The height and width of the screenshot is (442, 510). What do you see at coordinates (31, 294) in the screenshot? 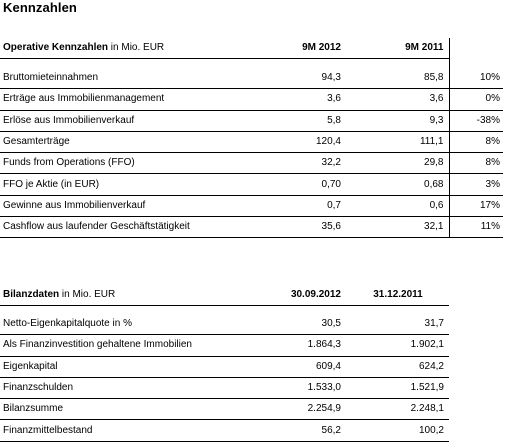
I see `bilanz-header-bold: Bilanzdaten` at bounding box center [31, 294].